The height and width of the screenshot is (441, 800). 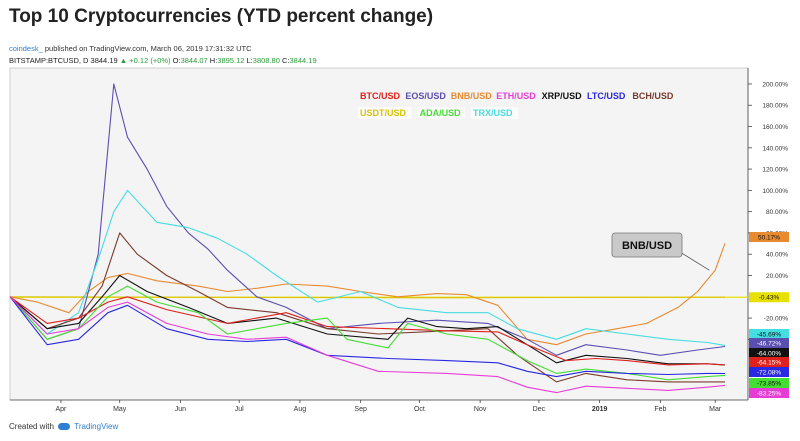 What do you see at coordinates (249, 60) in the screenshot?
I see `low-label: L:` at bounding box center [249, 60].